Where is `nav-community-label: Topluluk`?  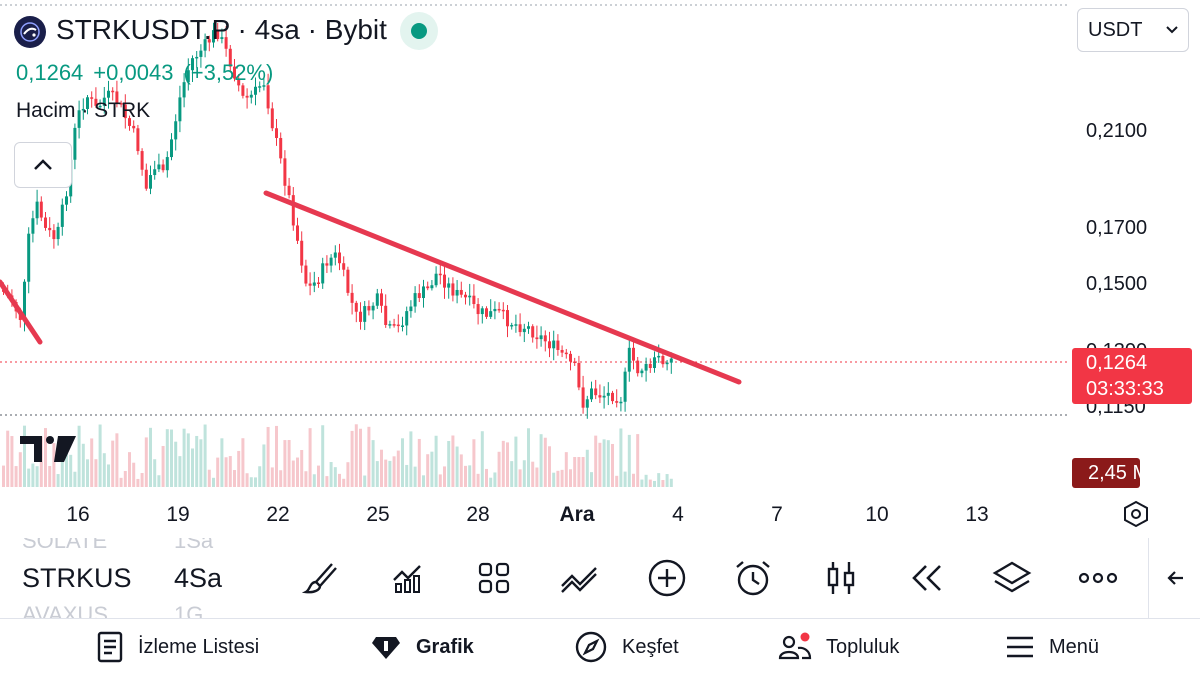 nav-community-label: Topluluk is located at coordinates (863, 646).